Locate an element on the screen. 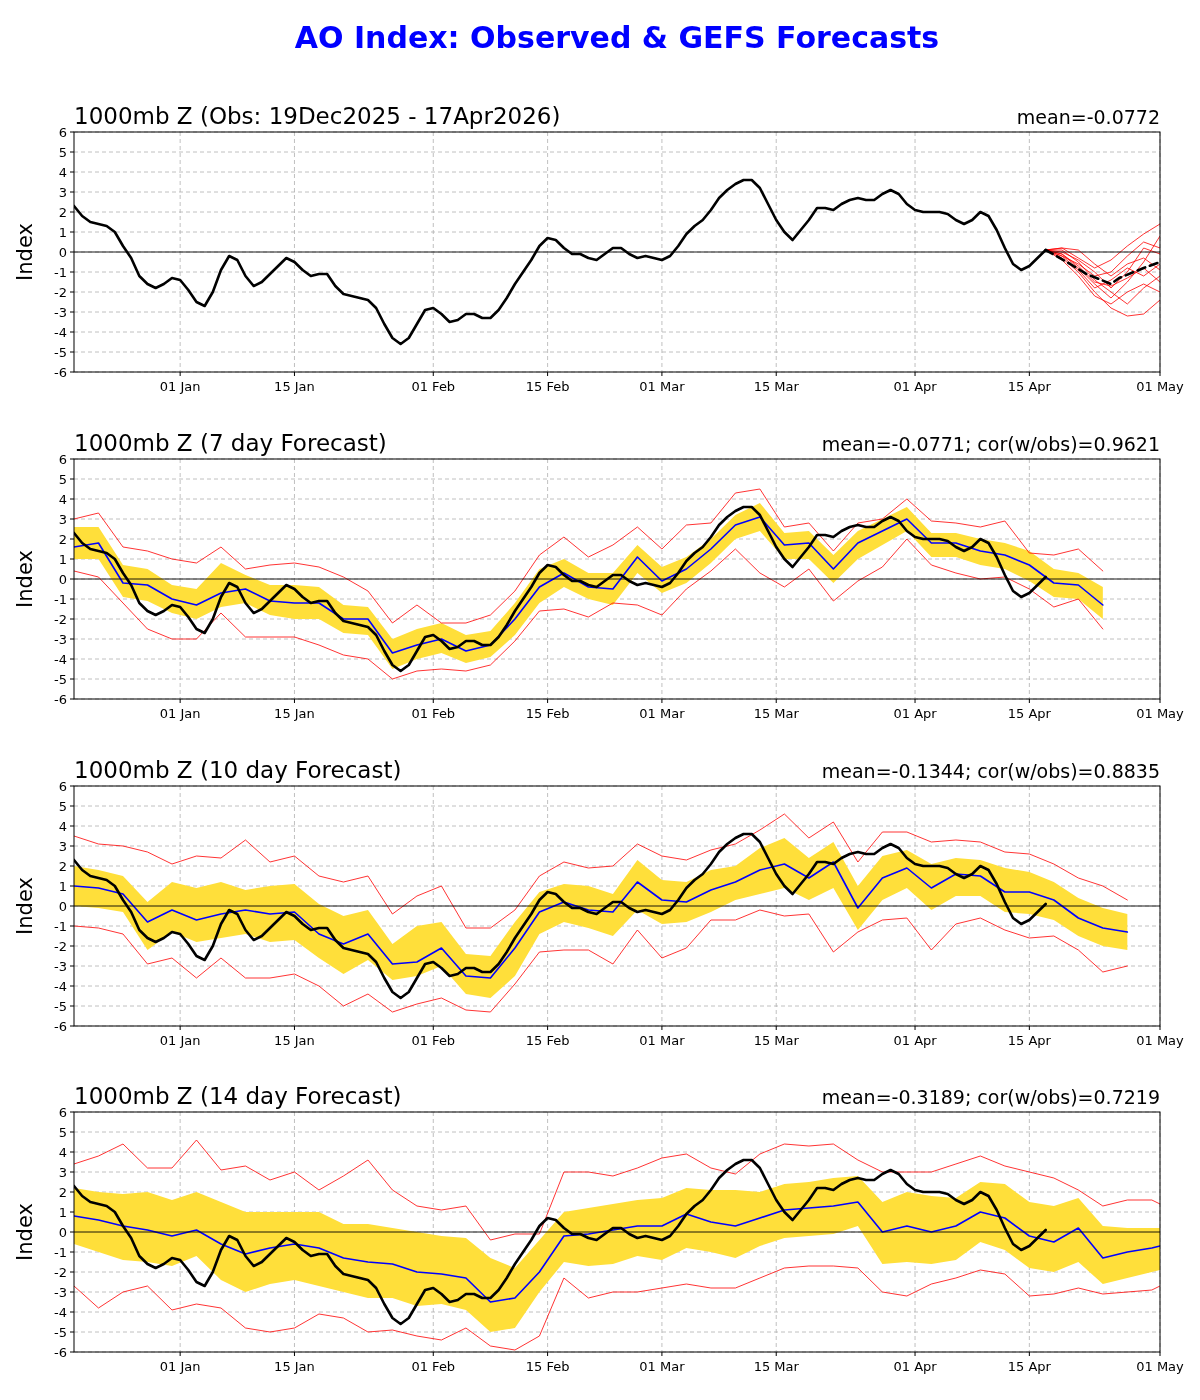  text: mean=-0.0771; cor(w/obs)=0.9621 is located at coordinates (990, 444).